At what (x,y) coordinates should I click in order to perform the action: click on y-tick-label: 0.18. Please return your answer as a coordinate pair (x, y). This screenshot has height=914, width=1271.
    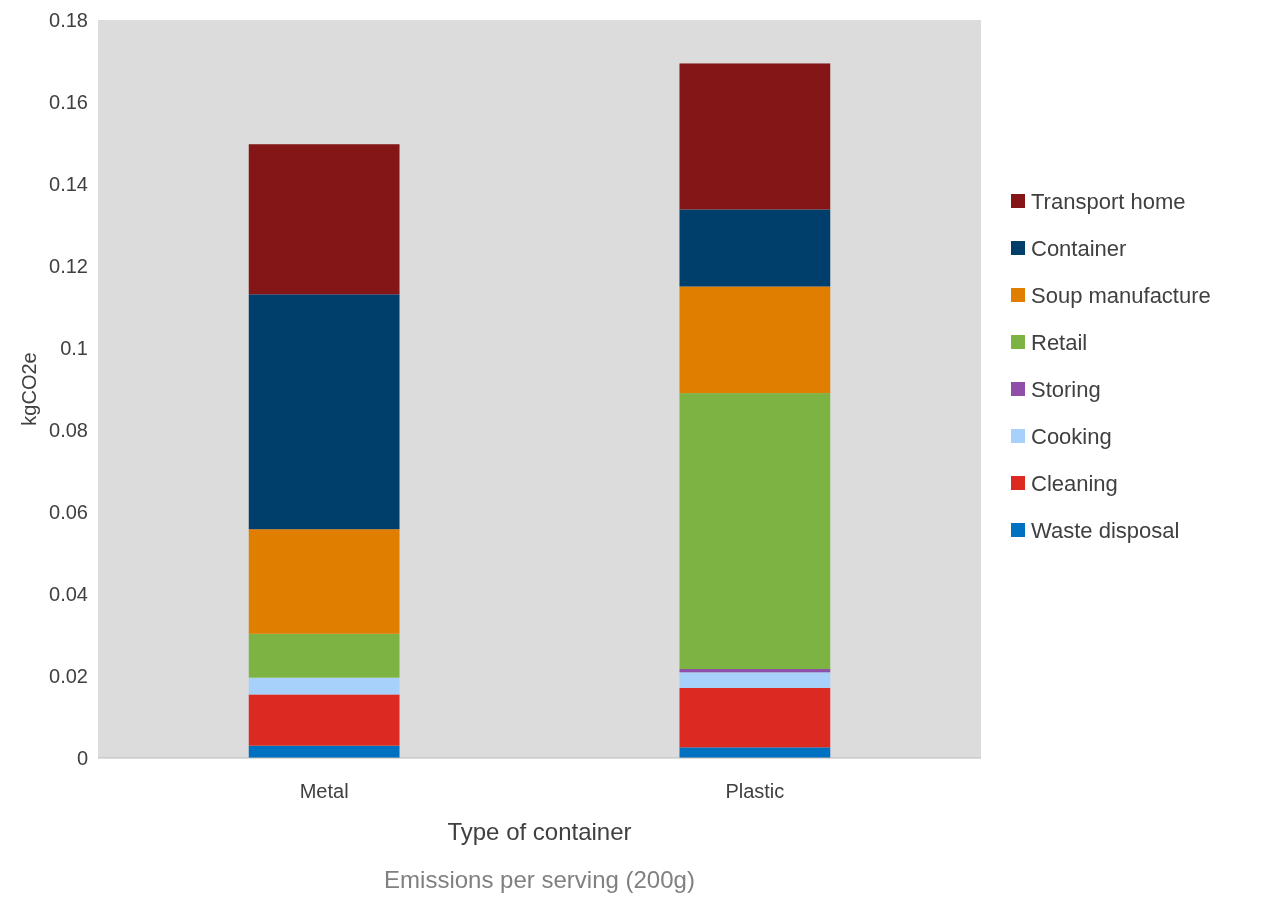
    Looking at the image, I should click on (68, 20).